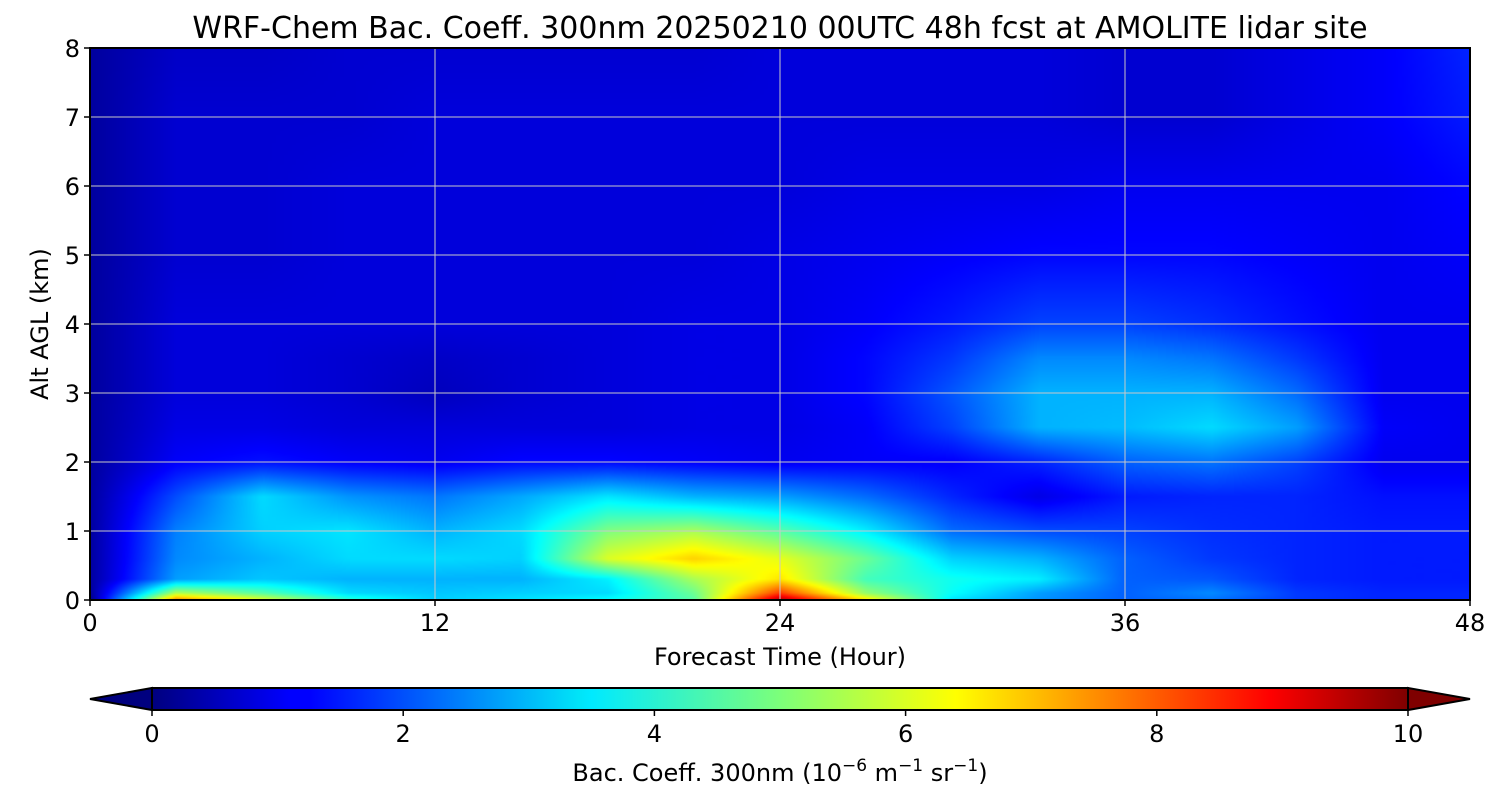 The height and width of the screenshot is (800, 1500). I want to click on colorbar-tick-label: 10, so click(1408, 734).